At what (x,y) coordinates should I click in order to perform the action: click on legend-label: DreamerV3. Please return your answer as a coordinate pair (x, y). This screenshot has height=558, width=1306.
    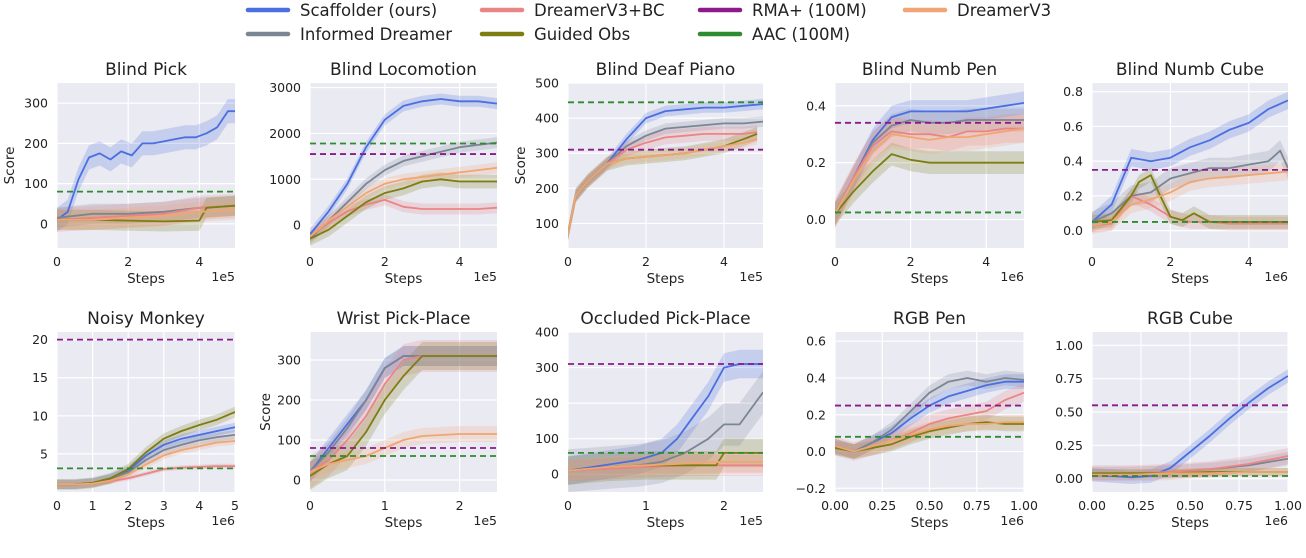
    Looking at the image, I should click on (1004, 10).